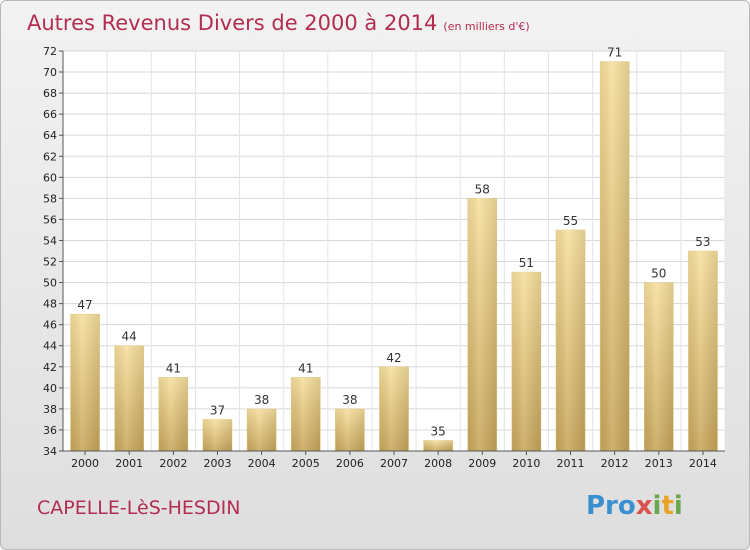 The height and width of the screenshot is (550, 750). What do you see at coordinates (702, 242) in the screenshot?
I see `data-label-2014: 53` at bounding box center [702, 242].